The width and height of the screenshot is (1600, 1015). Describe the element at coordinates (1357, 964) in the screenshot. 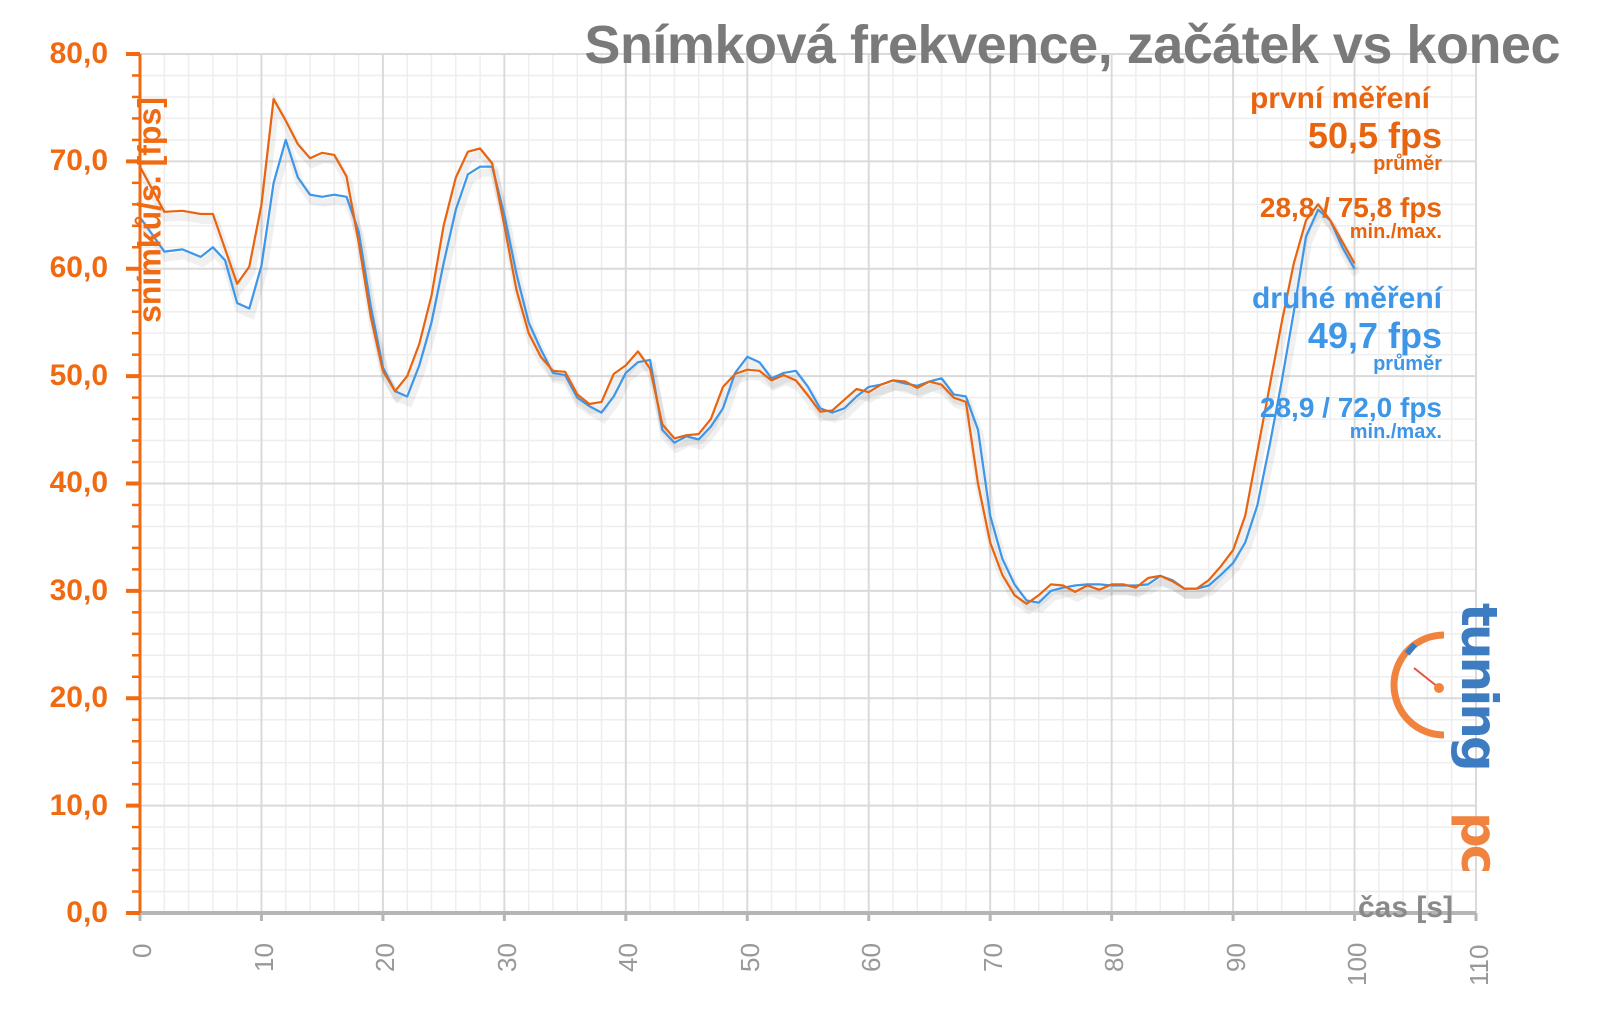

I see `x-tick-label: 100` at that location.